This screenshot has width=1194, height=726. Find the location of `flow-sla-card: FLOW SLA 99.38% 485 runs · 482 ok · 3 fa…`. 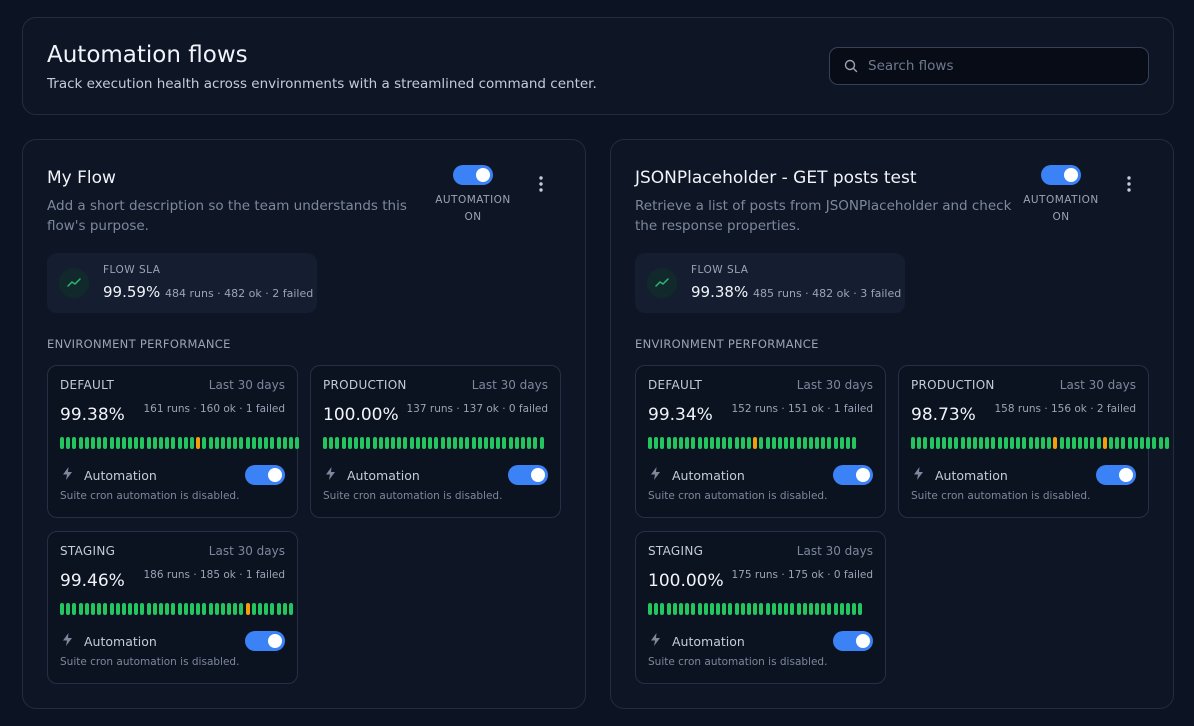

flow-sla-card: FLOW SLA 99.38% 485 runs · 482 ok · 3 fa… is located at coordinates (770, 283).